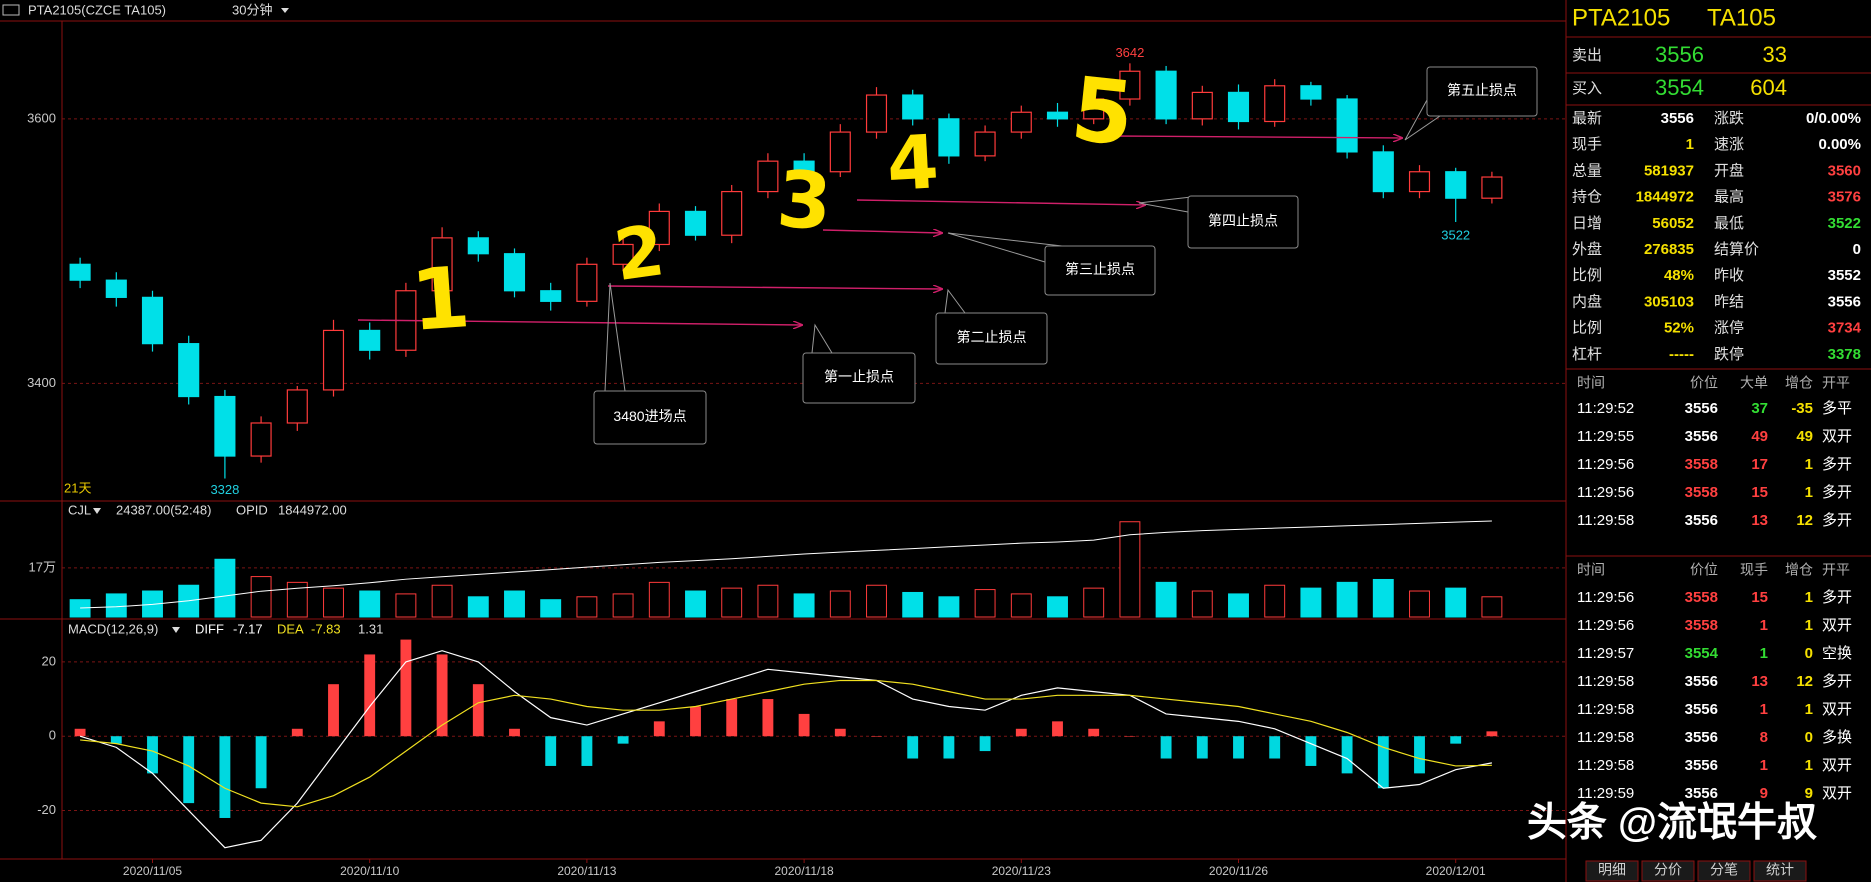 This screenshot has width=1871, height=882. I want to click on trade-cell: 49, so click(1759, 436).